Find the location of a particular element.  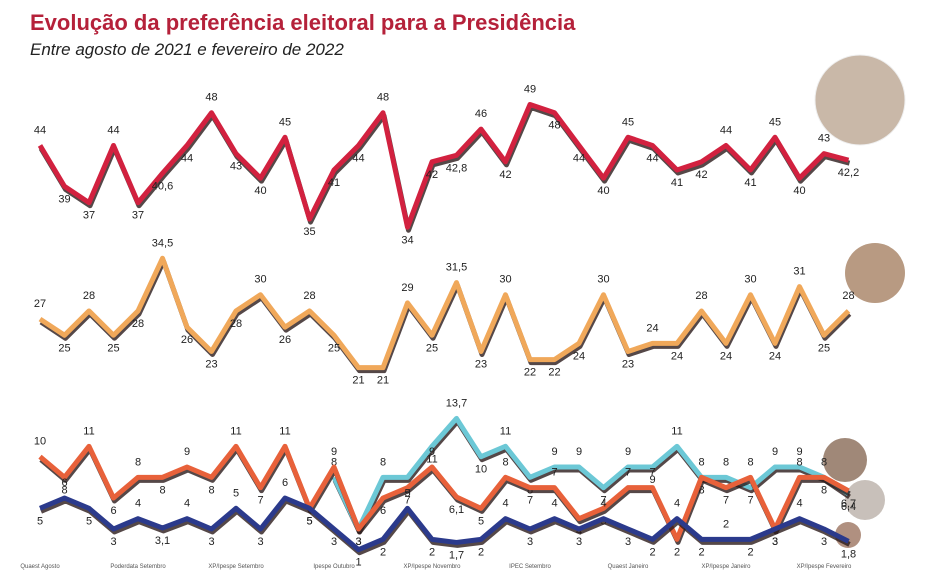

value-label: 26 is located at coordinates (187, 340).